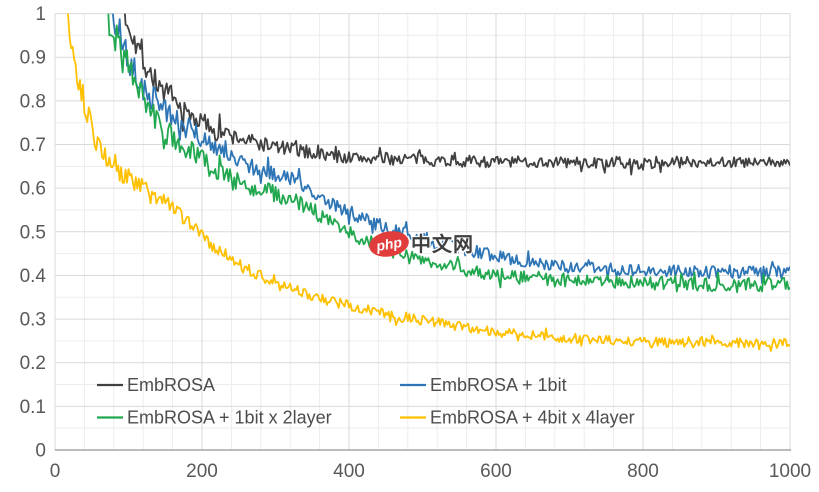 The height and width of the screenshot is (492, 819). I want to click on x-axis-tick-label: 0, so click(55, 471).